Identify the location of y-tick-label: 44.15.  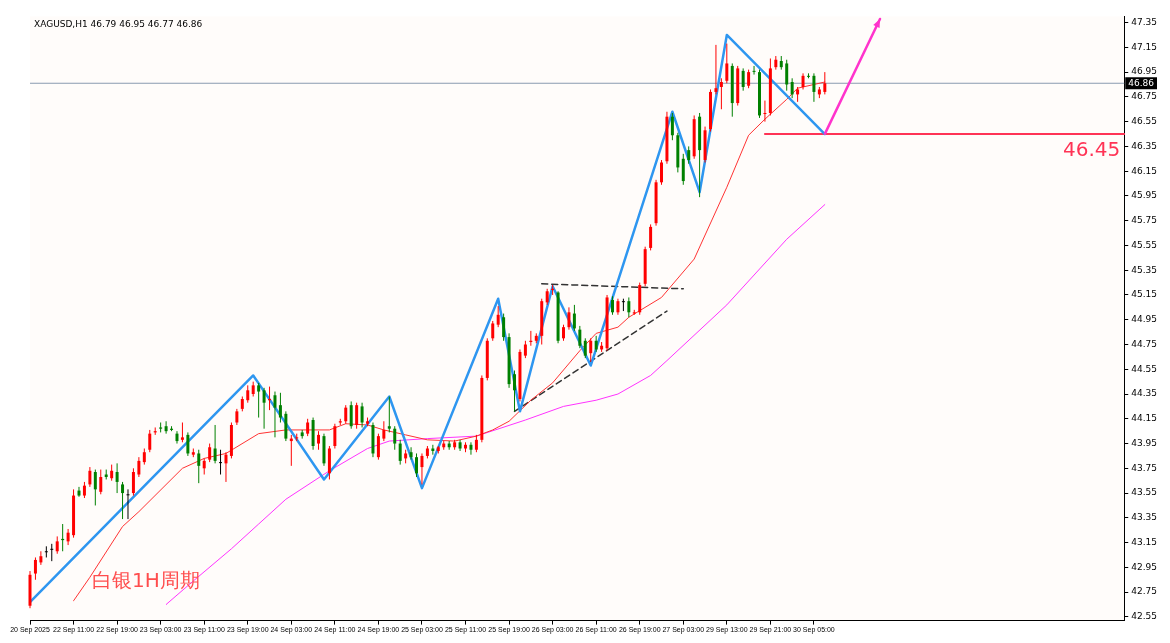
(1144, 418).